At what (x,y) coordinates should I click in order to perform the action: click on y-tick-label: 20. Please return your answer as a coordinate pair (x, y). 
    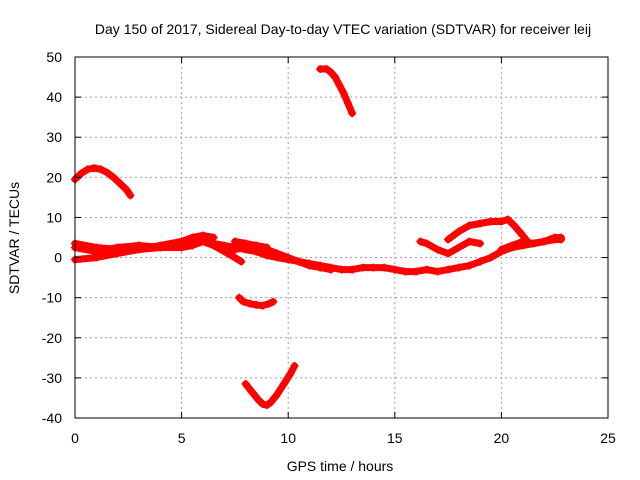
    Looking at the image, I should click on (54, 177).